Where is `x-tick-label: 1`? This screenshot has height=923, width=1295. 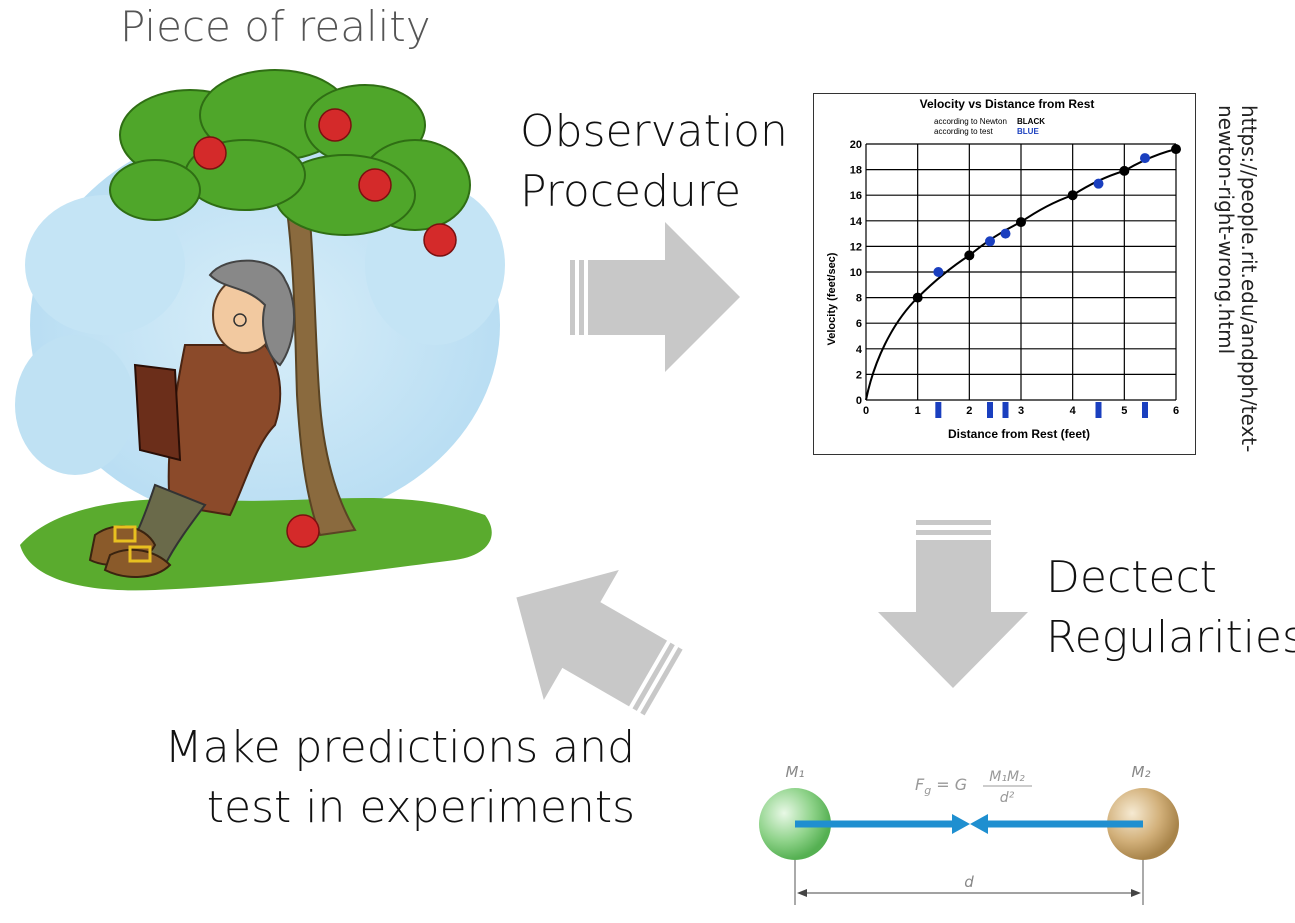 x-tick-label: 1 is located at coordinates (918, 411).